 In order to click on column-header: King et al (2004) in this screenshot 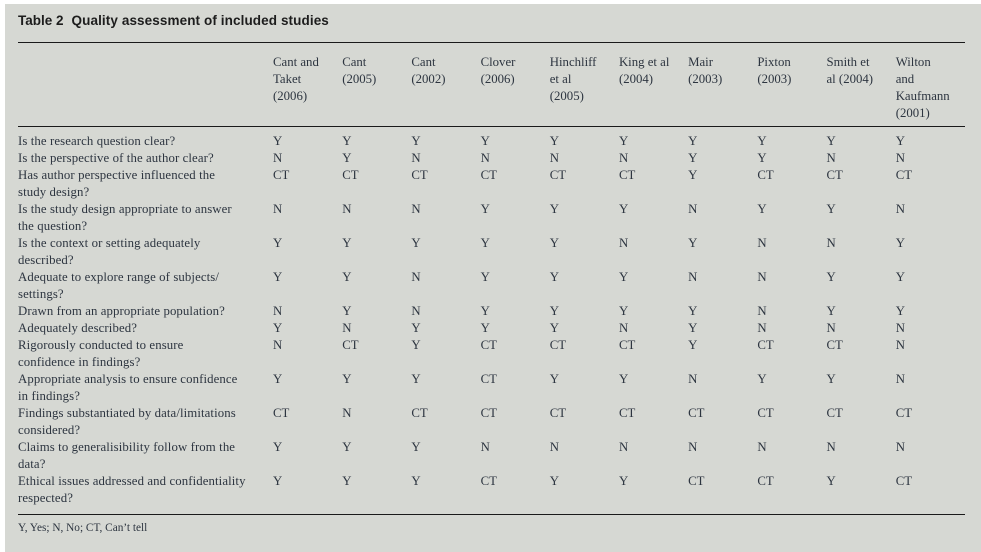, I will do `click(653, 84)`.